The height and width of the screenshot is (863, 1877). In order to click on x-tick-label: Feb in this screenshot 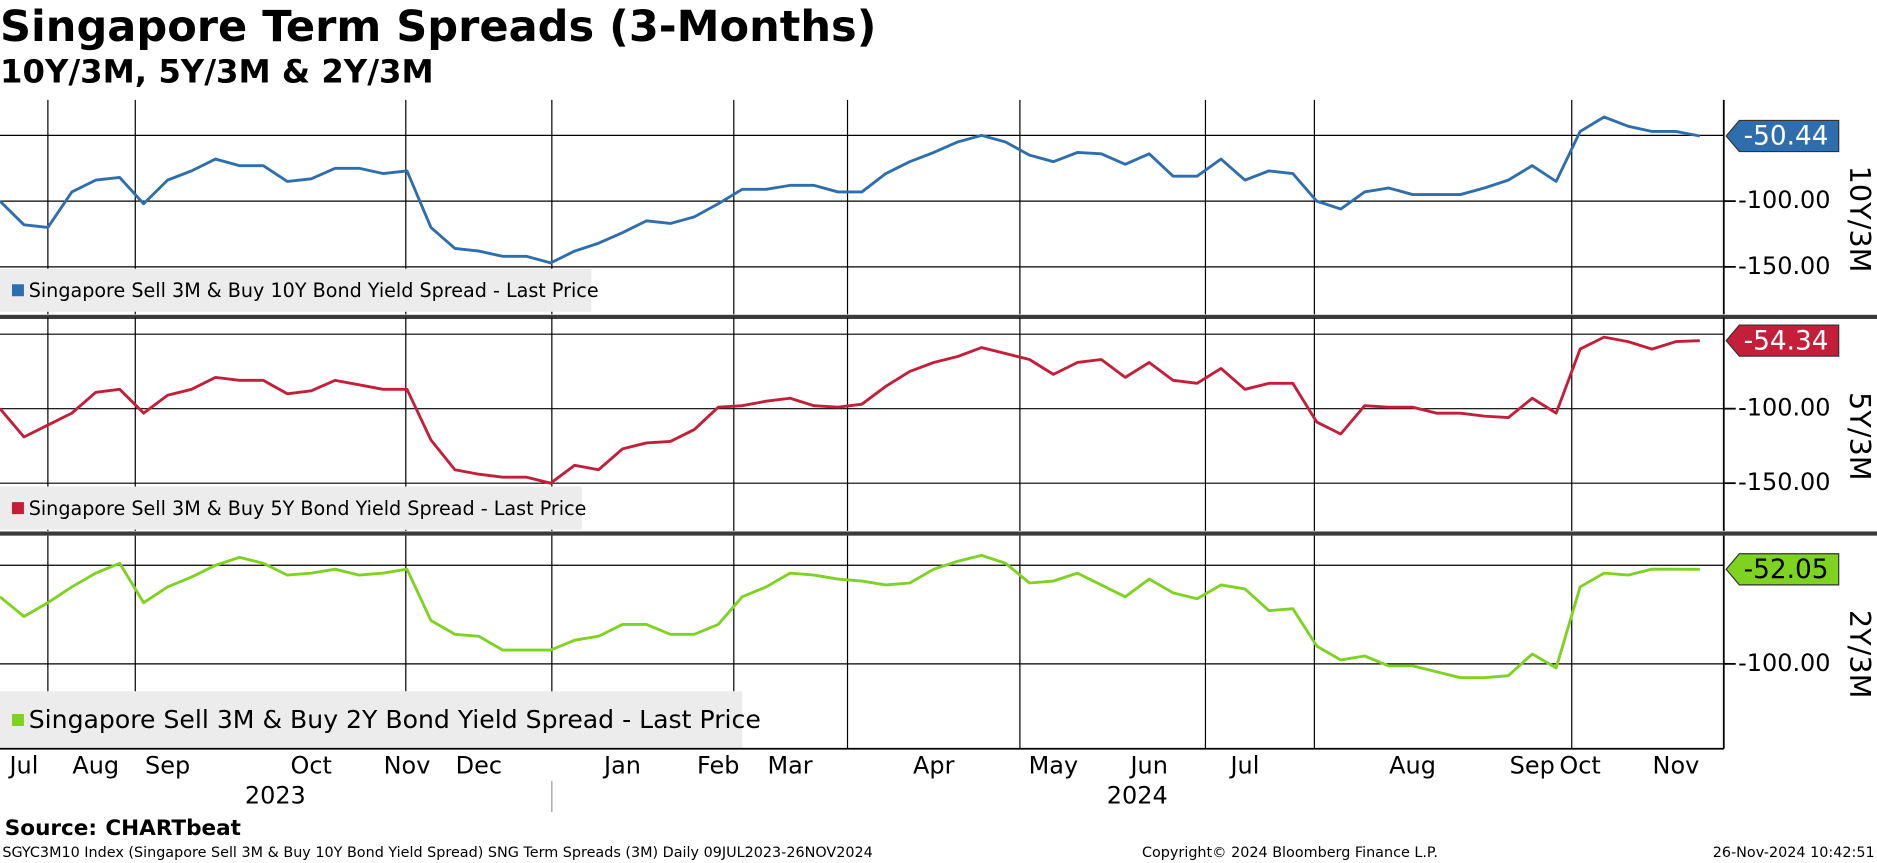, I will do `click(718, 766)`.